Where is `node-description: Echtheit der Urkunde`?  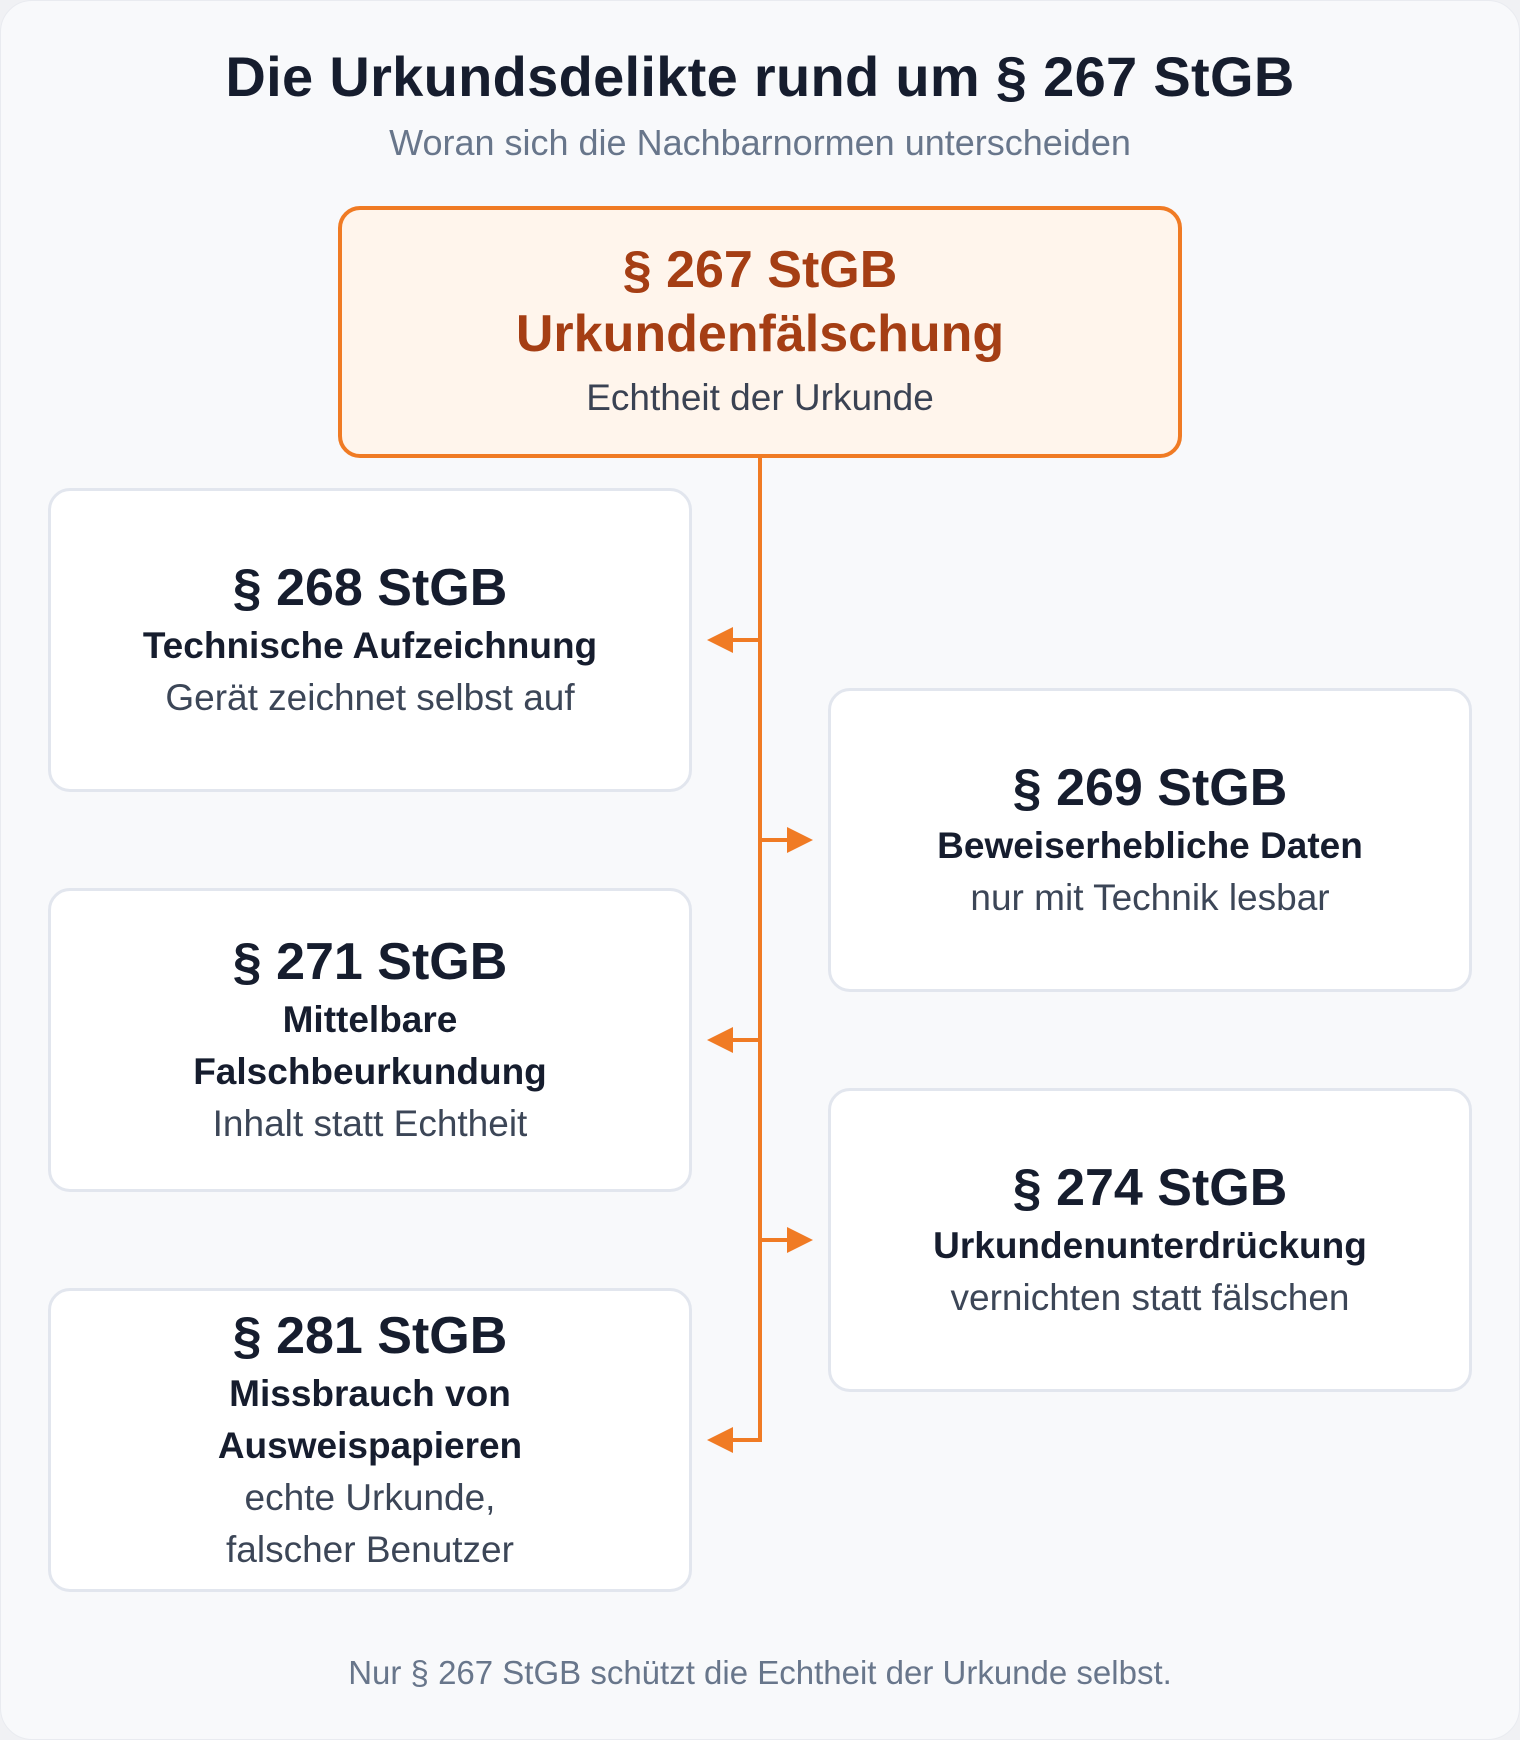 node-description: Echtheit der Urkunde is located at coordinates (760, 397).